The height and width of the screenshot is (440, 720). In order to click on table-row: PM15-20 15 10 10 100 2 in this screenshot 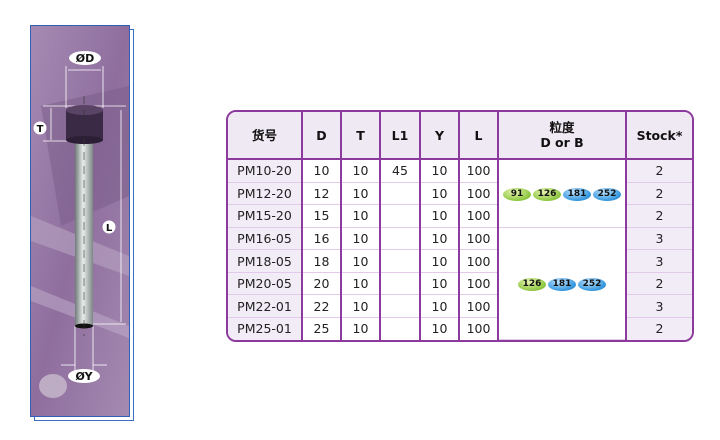, I will do `click(460, 216)`.